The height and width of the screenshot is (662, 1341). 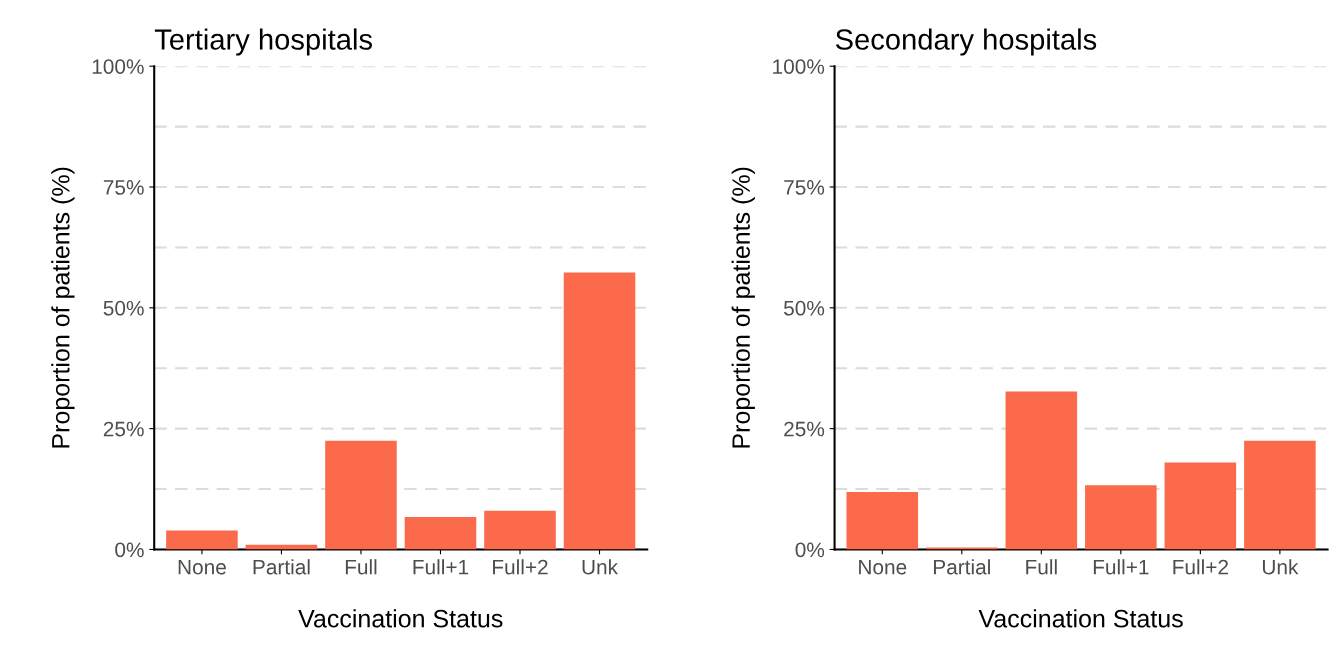 I want to click on chart-title: Tertiary hospitals, so click(x=263, y=42).